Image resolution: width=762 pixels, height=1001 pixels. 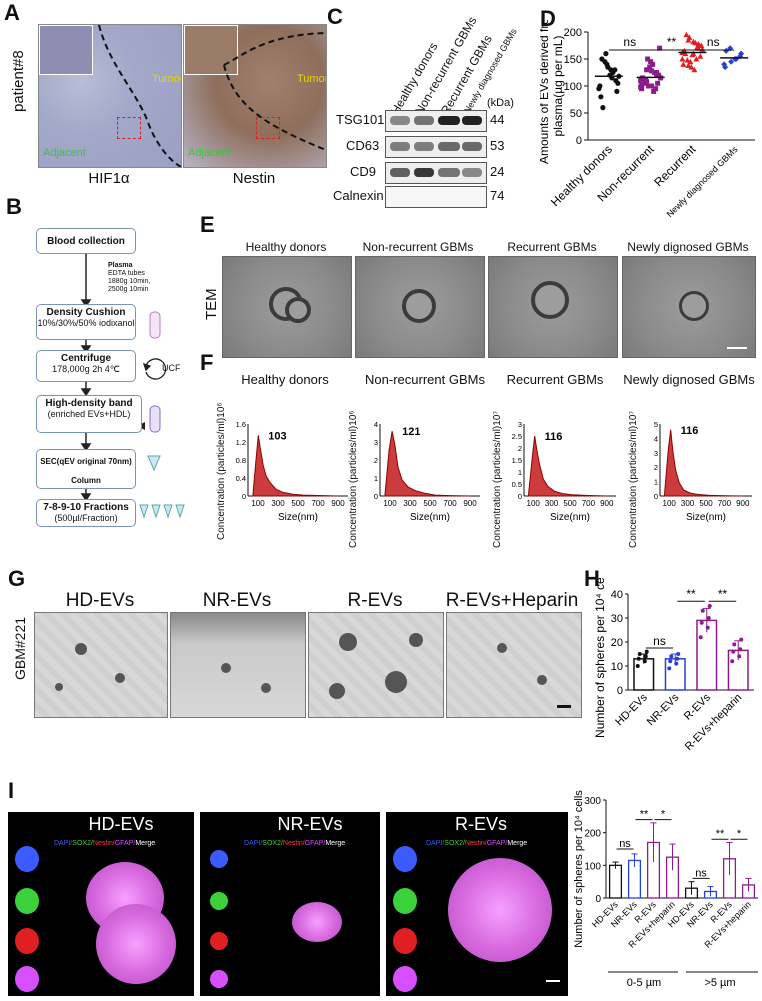 What do you see at coordinates (315, 843) in the screenshot?
I see `legend-gfap: GFAP/` at bounding box center [315, 843].